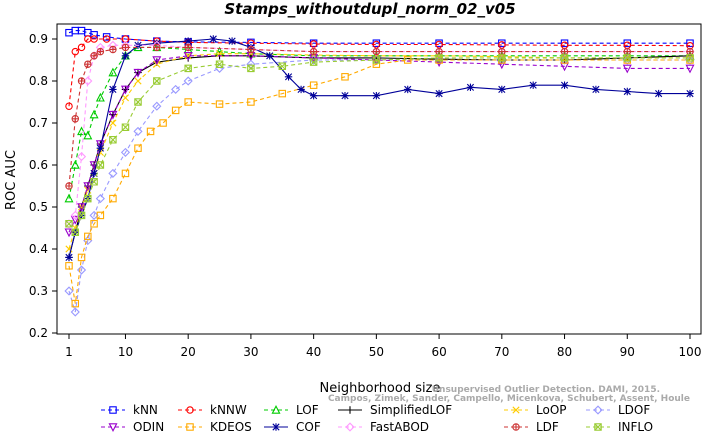 The height and width of the screenshot is (434, 702). What do you see at coordinates (380, 388) in the screenshot?
I see `x-axis-label: Neighborhood size` at bounding box center [380, 388].